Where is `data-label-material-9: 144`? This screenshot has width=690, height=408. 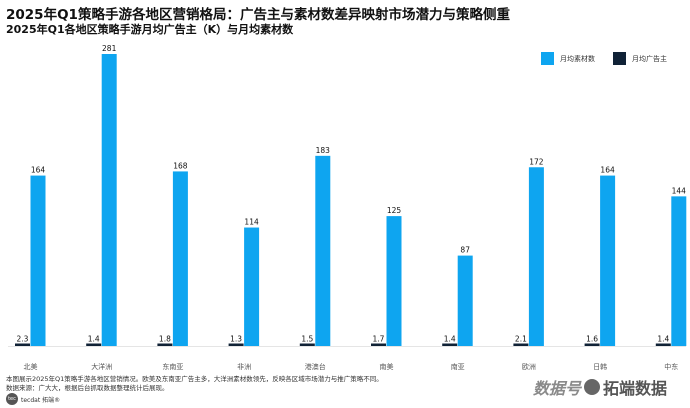
data-label-material-9: 144 is located at coordinates (679, 190).